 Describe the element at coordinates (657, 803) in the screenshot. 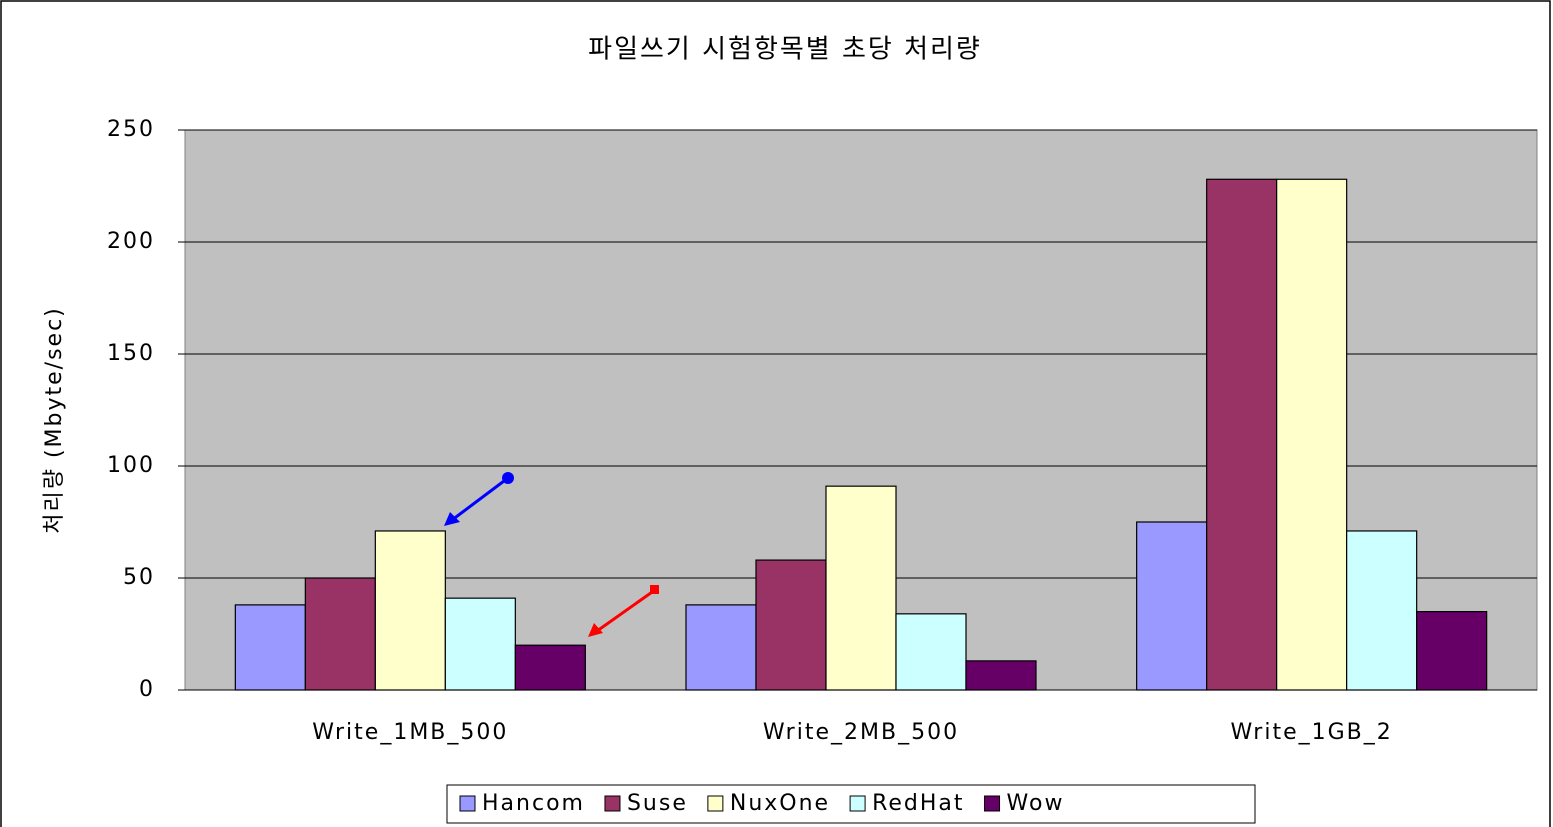

I see `legend-label: Suse` at that location.